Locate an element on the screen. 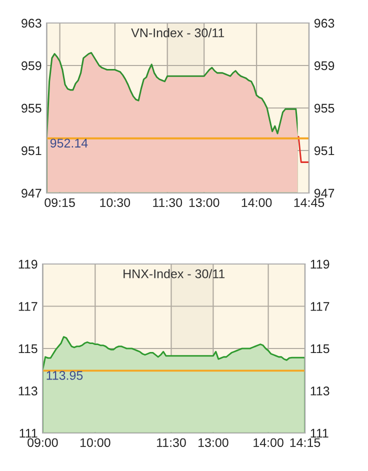 This screenshot has width=368, height=471. y2-tick-label: 951 is located at coordinates (324, 151).